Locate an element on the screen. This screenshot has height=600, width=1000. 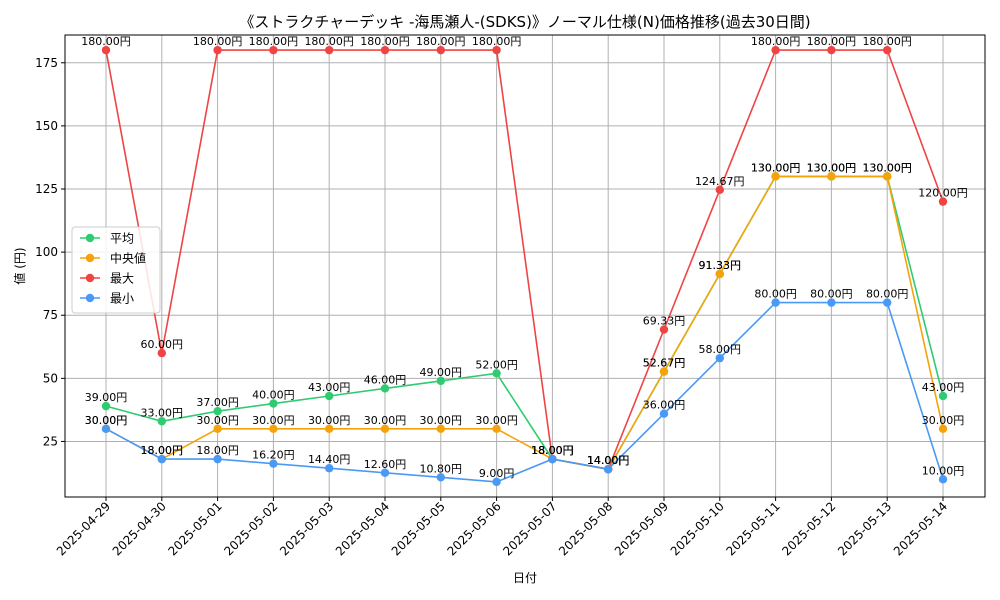
legend-marker-min is located at coordinates (90, 298).